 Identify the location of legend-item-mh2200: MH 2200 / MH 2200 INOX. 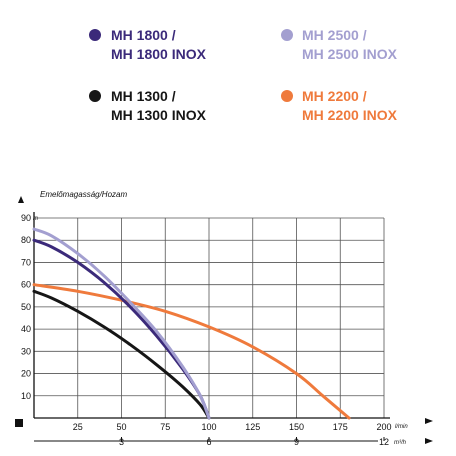
(339, 105).